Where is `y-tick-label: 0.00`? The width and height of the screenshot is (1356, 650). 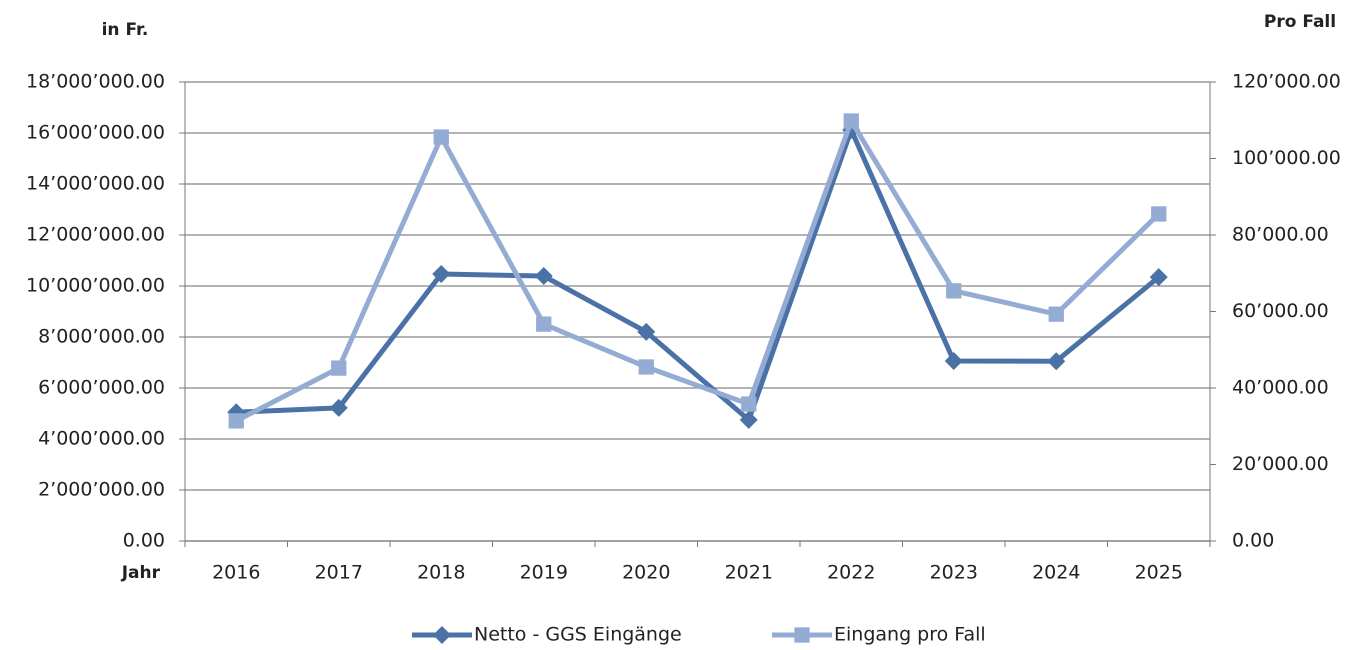
y-tick-label: 0.00 is located at coordinates (144, 541).